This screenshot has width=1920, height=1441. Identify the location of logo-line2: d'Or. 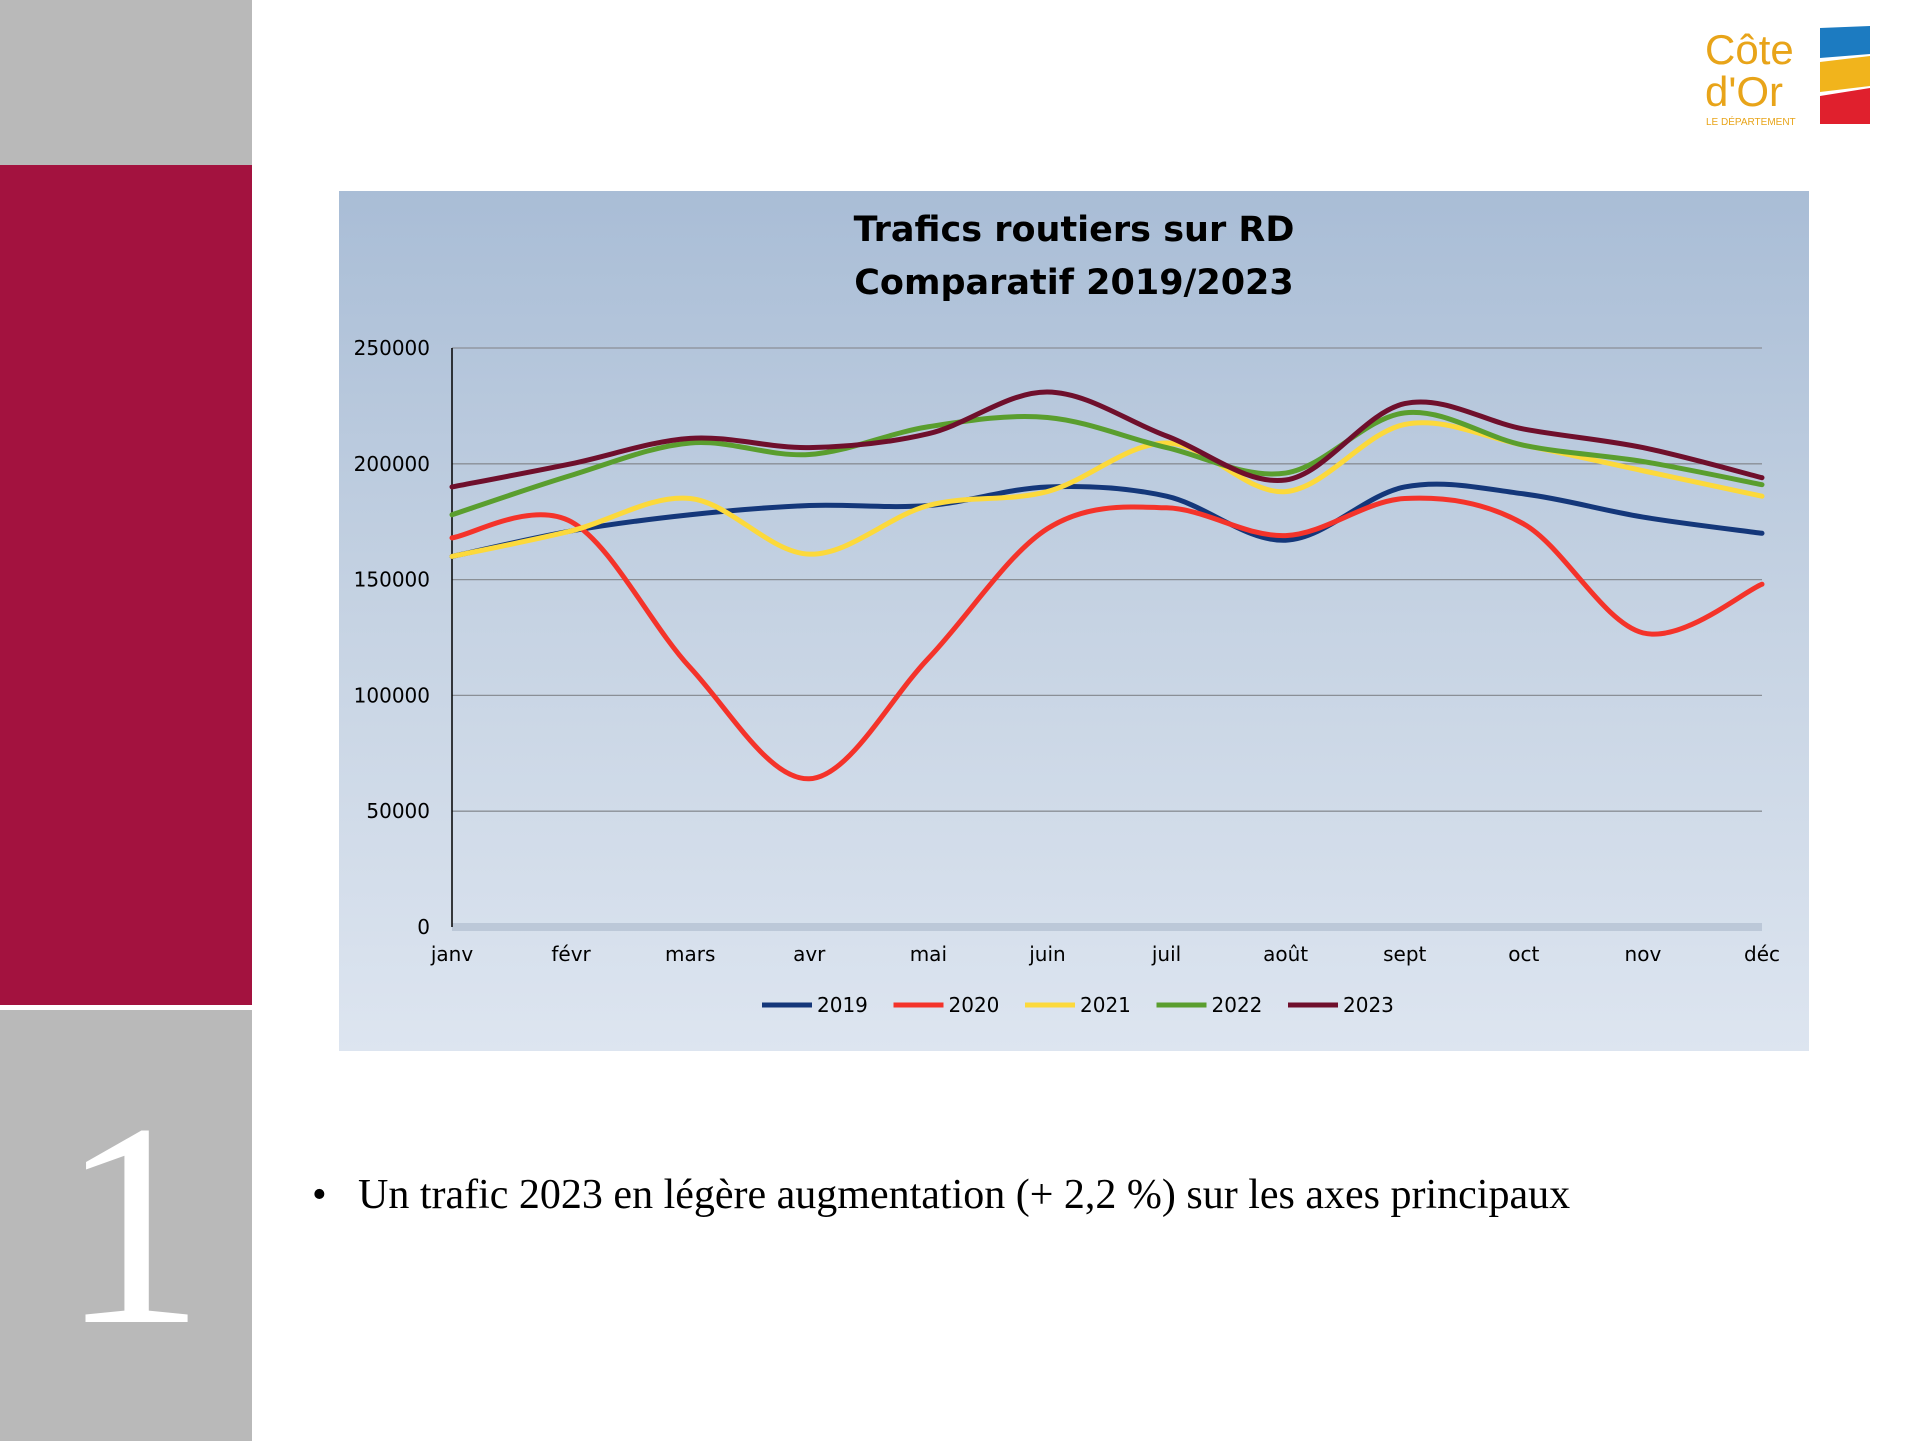
(1744, 91).